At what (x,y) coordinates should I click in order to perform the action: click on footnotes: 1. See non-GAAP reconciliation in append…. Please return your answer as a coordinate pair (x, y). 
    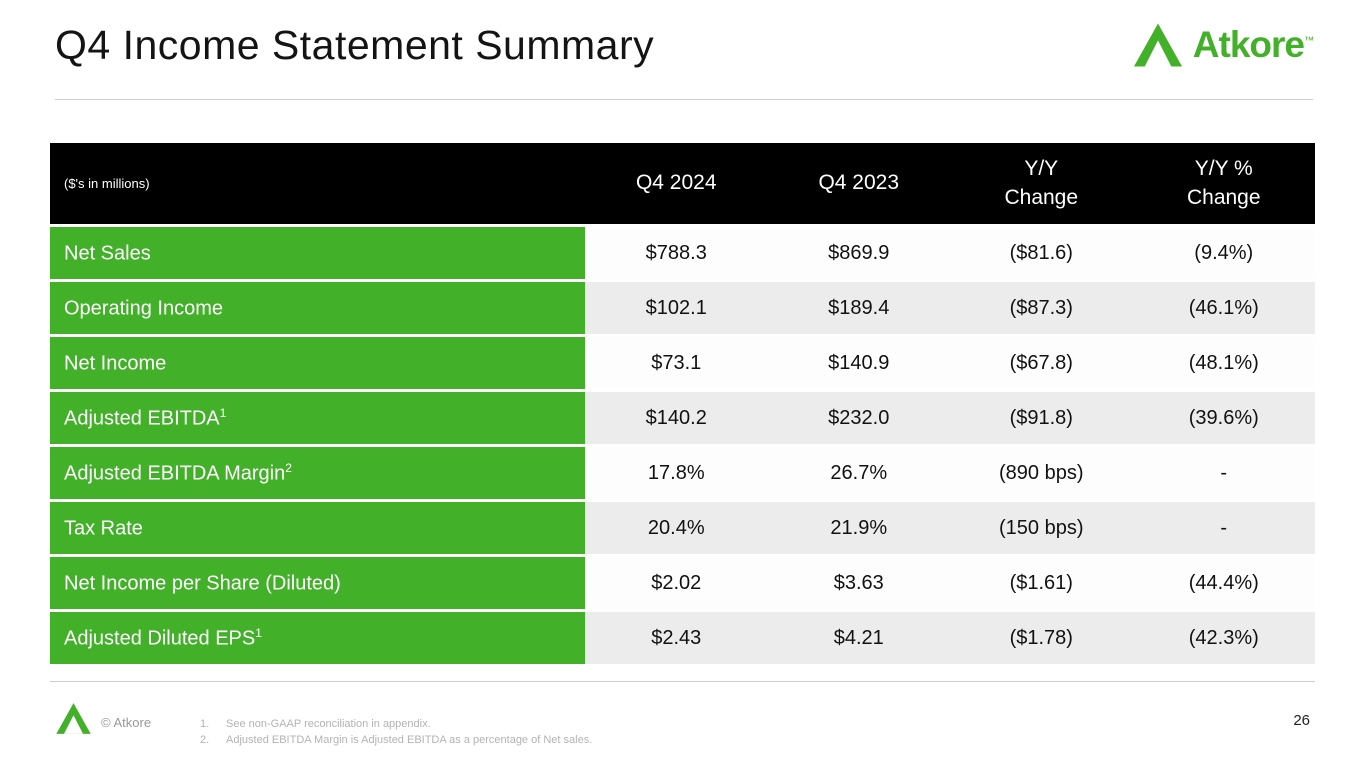
    Looking at the image, I should click on (396, 733).